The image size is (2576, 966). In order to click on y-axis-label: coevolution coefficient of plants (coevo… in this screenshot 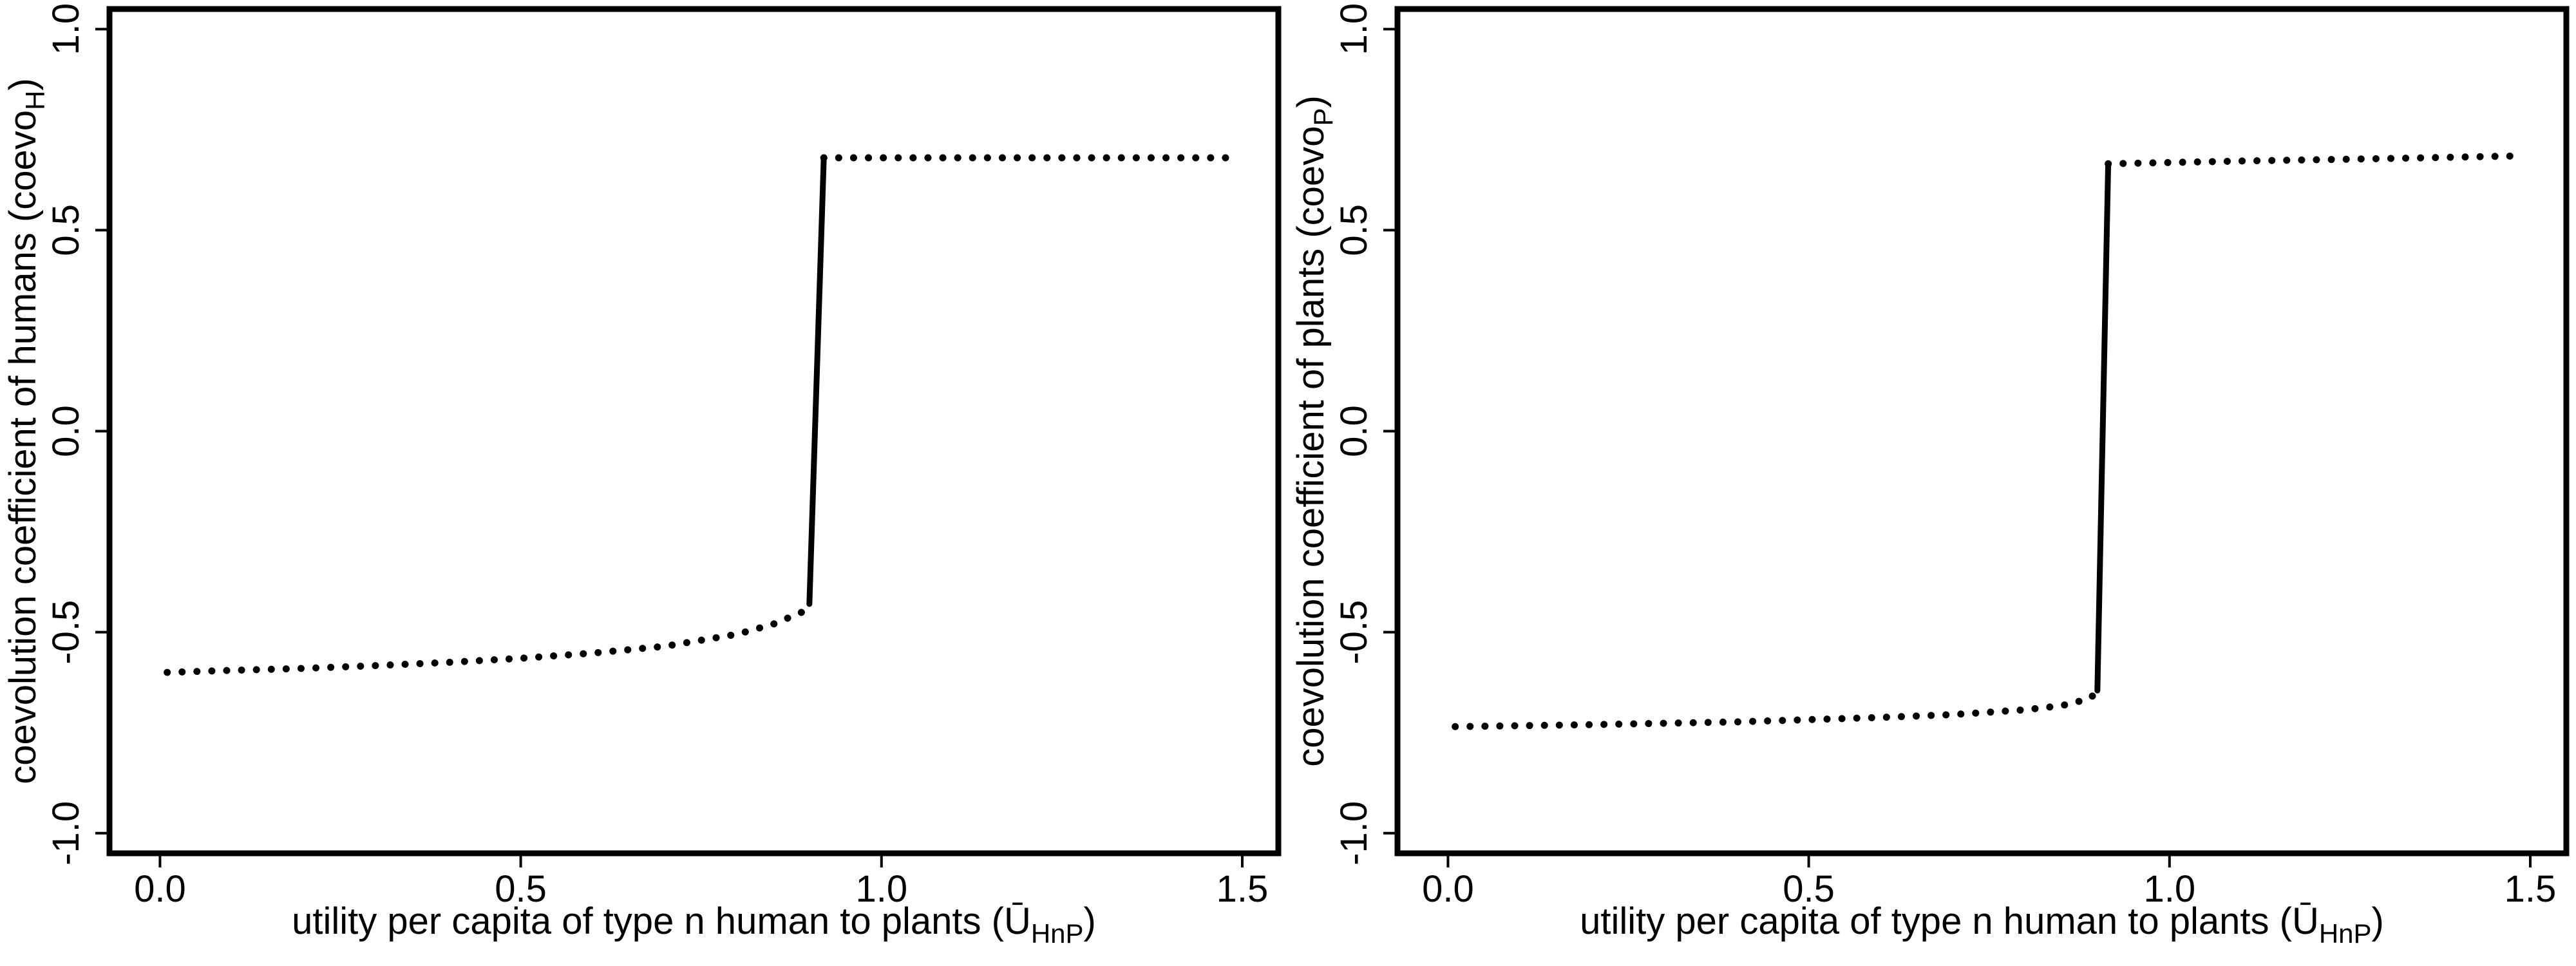, I will do `click(1314, 431)`.